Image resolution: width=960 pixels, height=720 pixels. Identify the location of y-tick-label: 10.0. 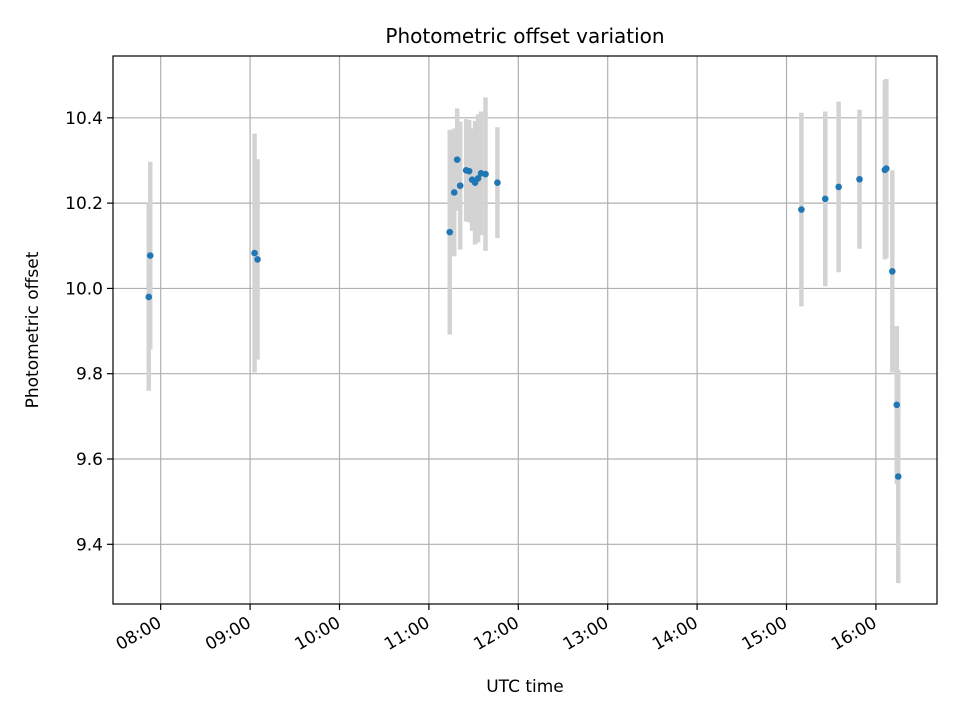
(84, 289).